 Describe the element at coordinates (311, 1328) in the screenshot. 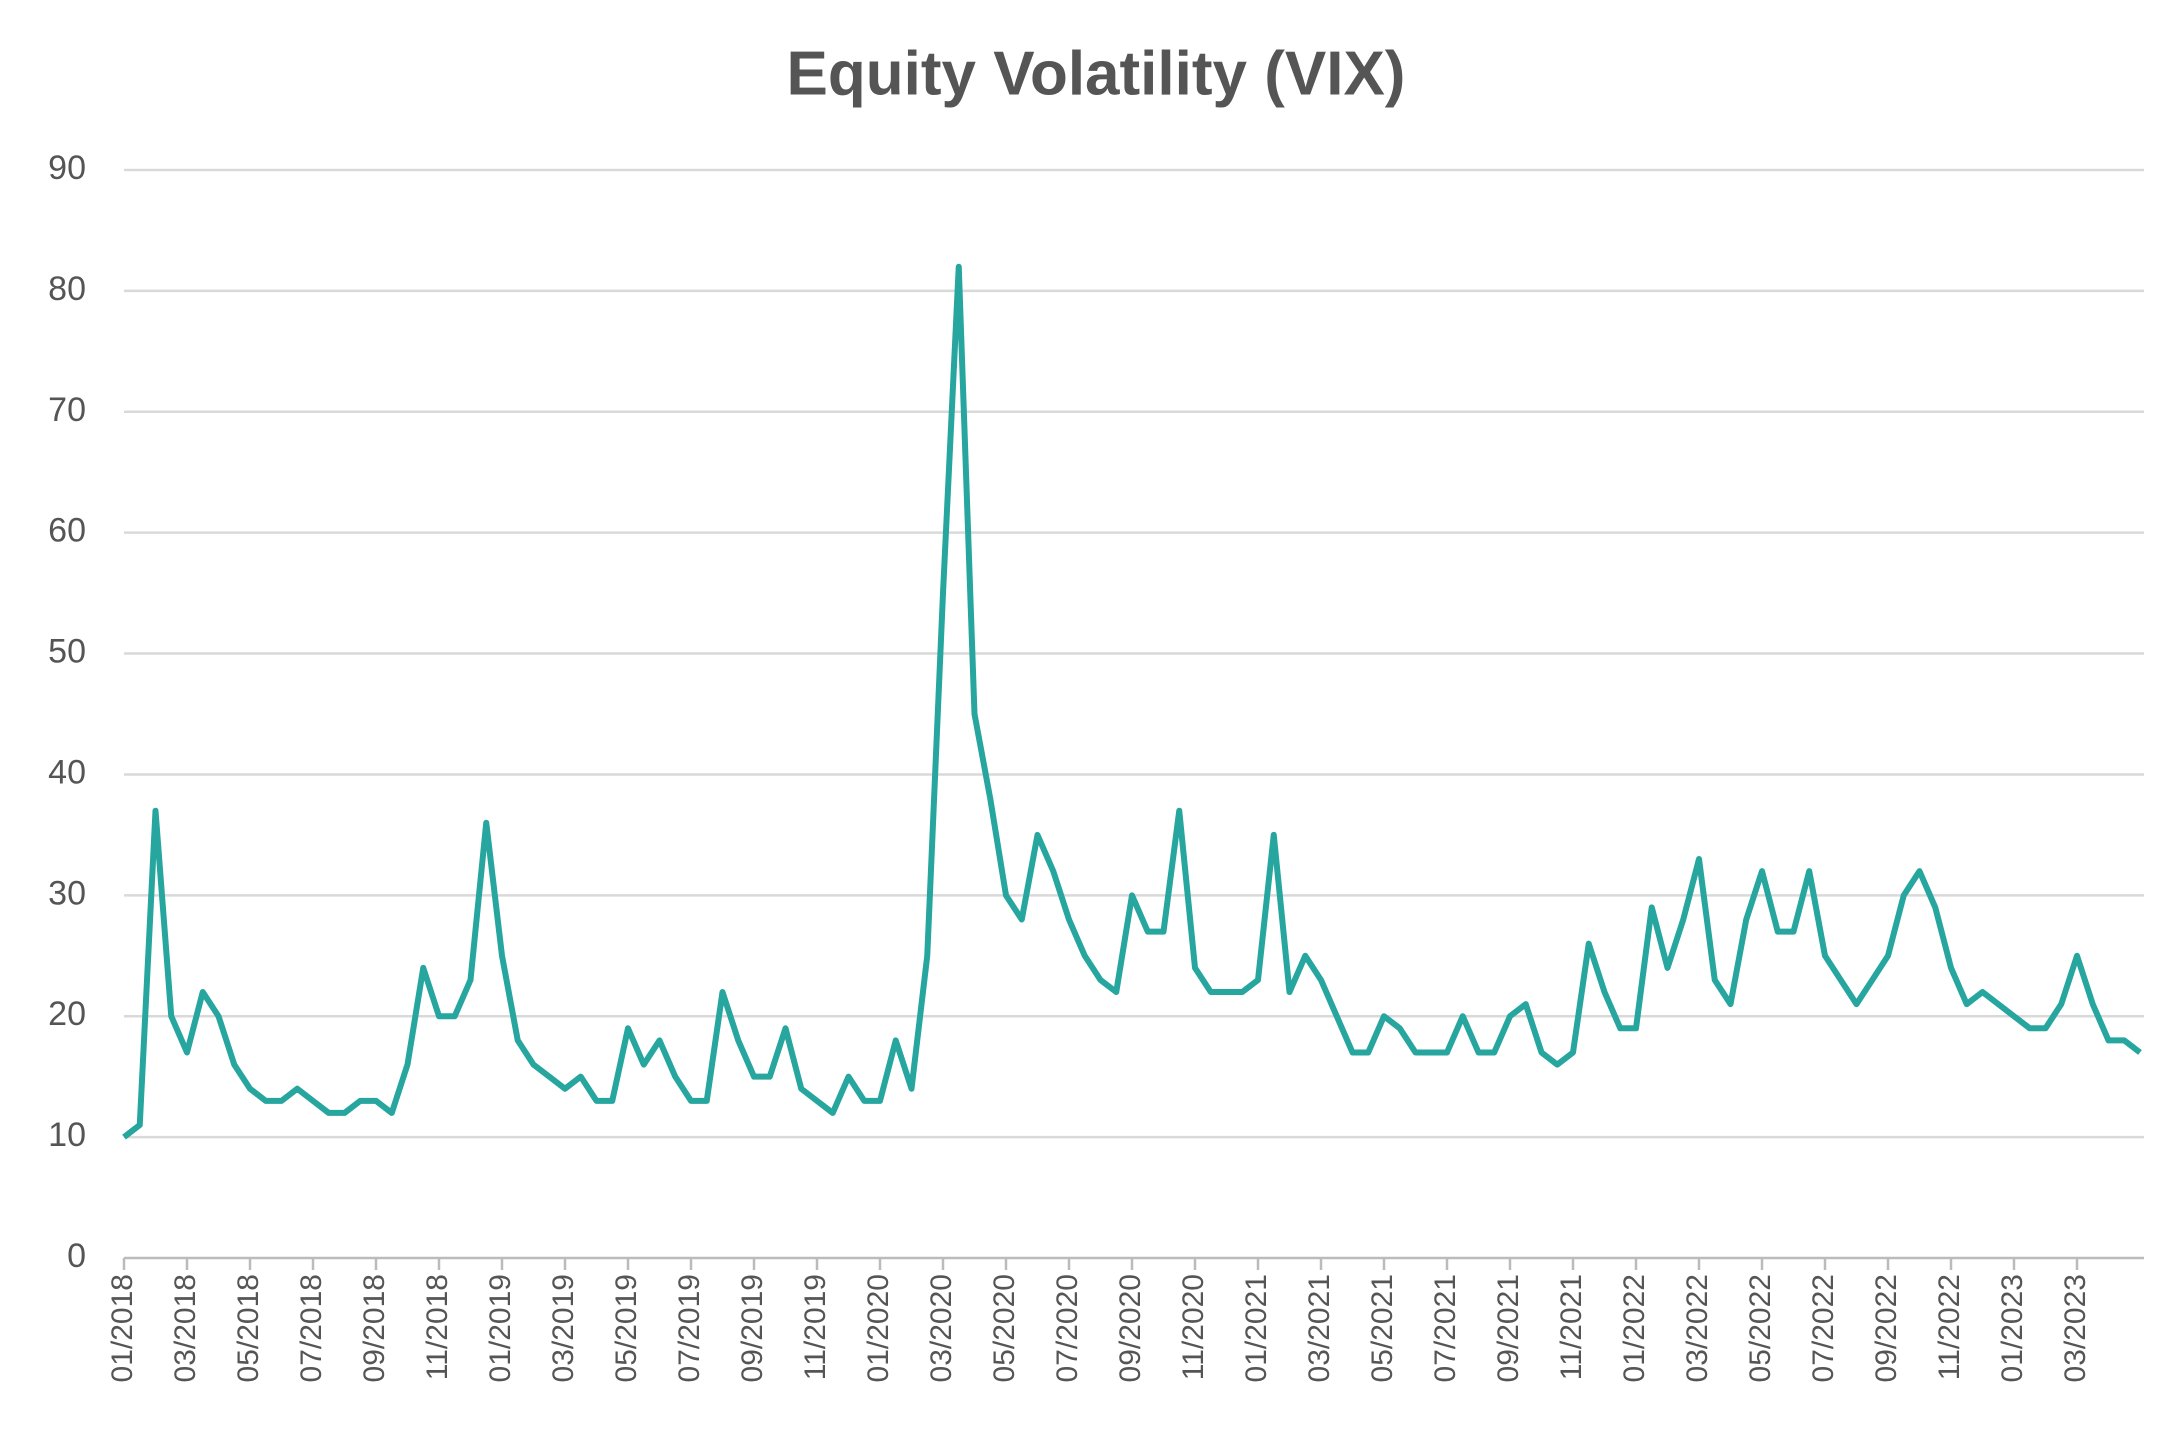

I see `x-tick-label: 07/2018` at that location.